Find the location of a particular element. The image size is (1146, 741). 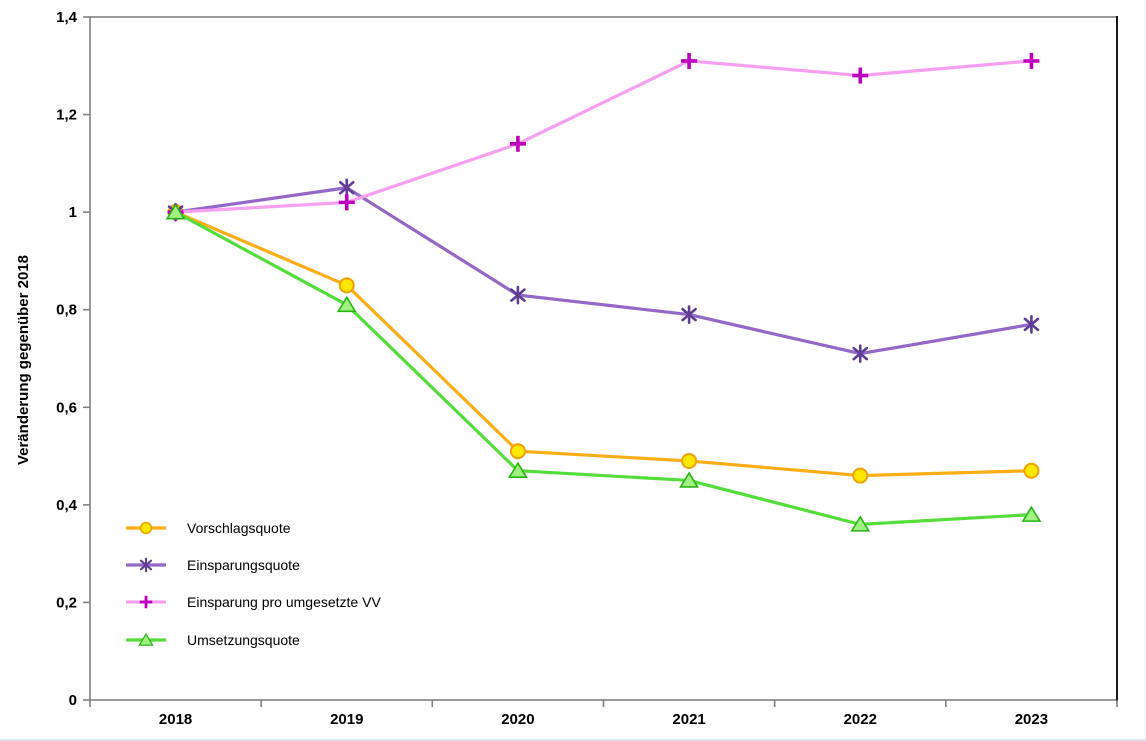

y-tick-label: 1,2 is located at coordinates (66, 115).